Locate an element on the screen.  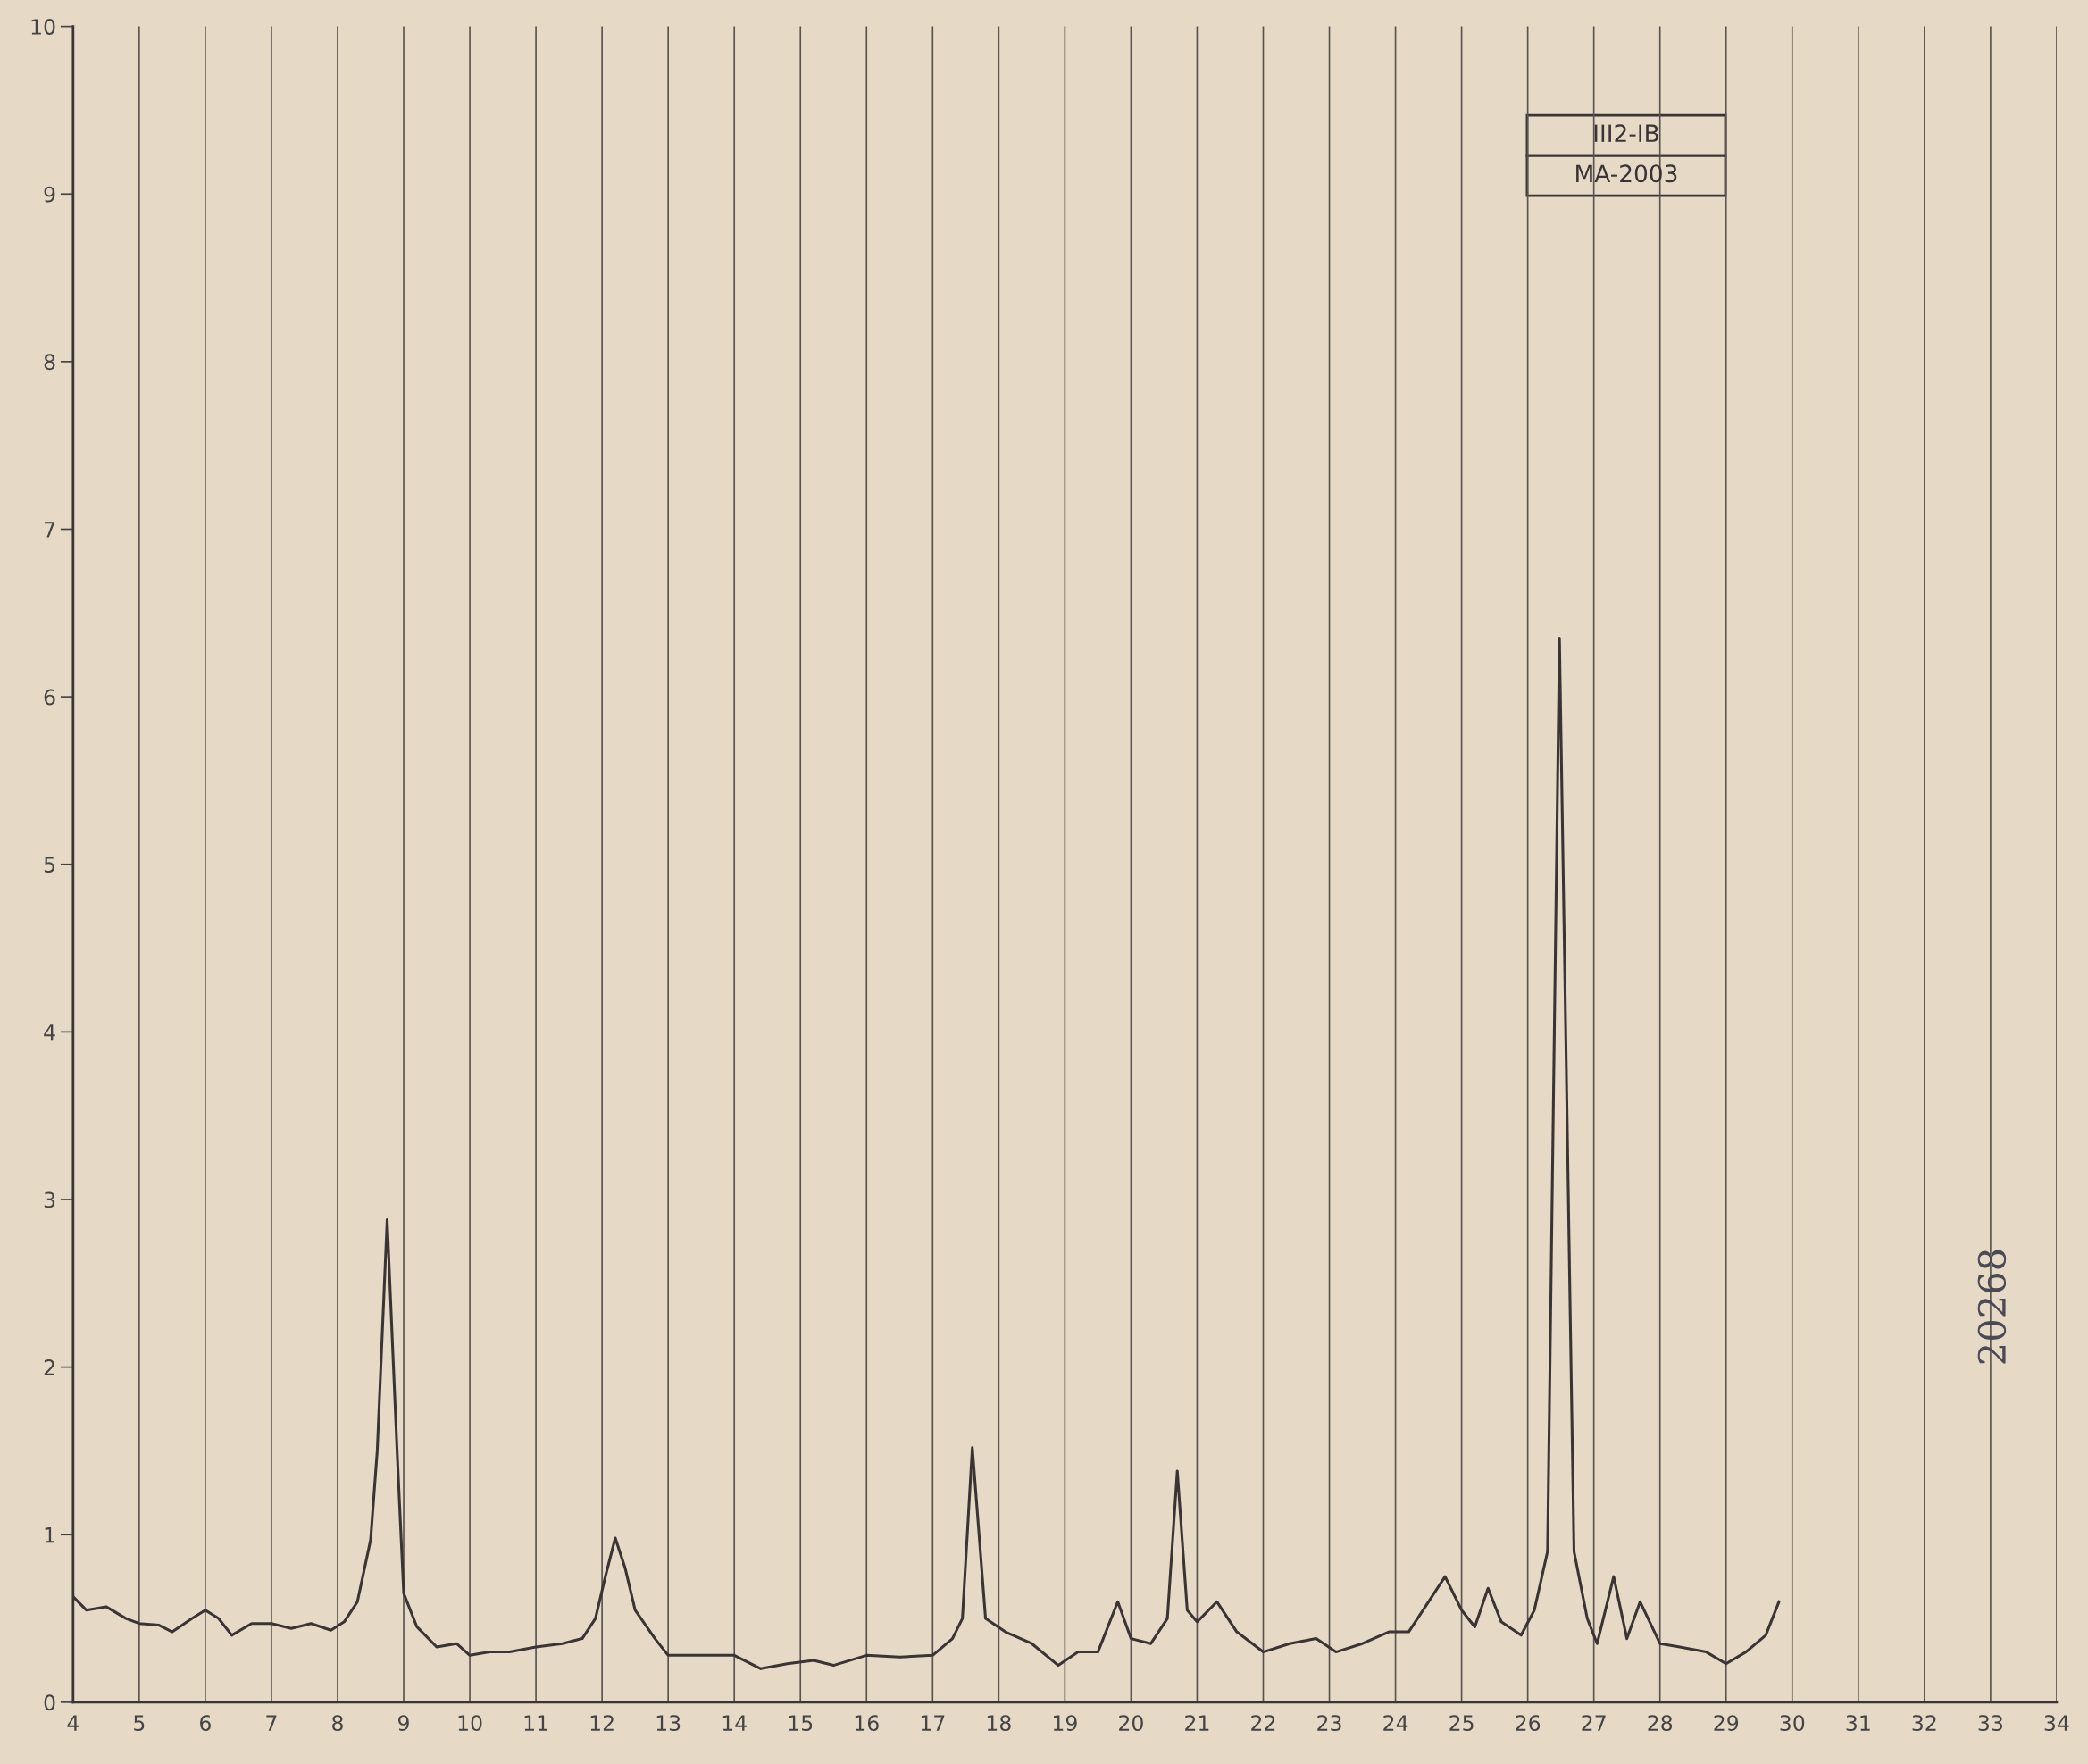
y-tick-label: 7 is located at coordinates (49, 530).